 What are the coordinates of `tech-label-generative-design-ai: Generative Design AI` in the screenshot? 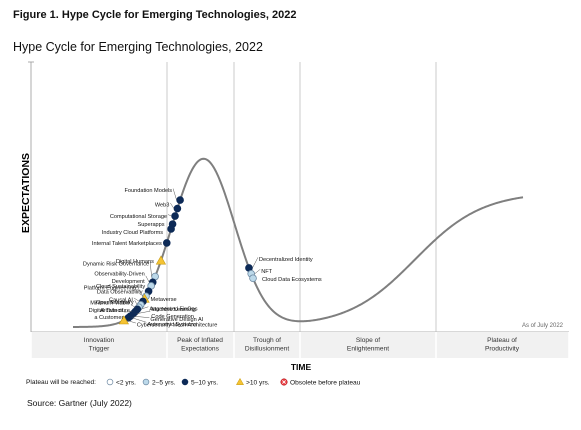 It's located at (176, 320).